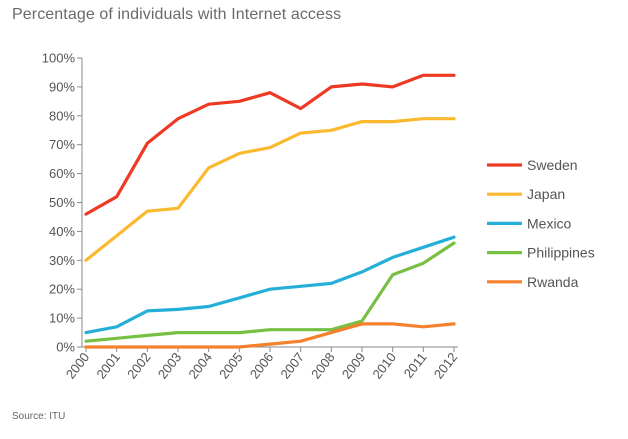  I want to click on x-tick-label: 2008, so click(323, 366).